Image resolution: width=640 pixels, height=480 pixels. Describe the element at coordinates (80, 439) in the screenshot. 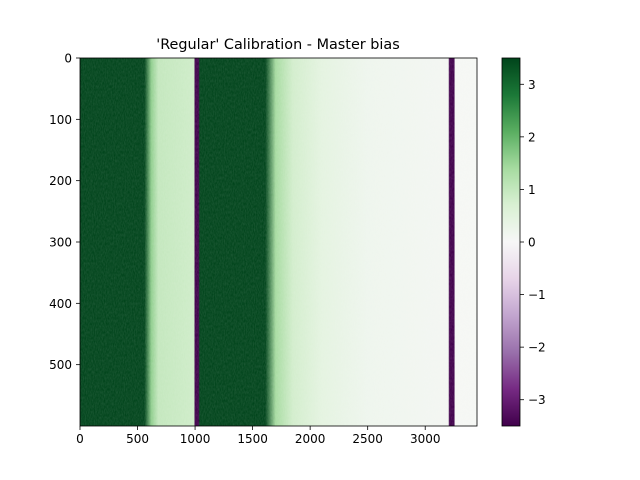

I see `x-tick-label: 0` at that location.